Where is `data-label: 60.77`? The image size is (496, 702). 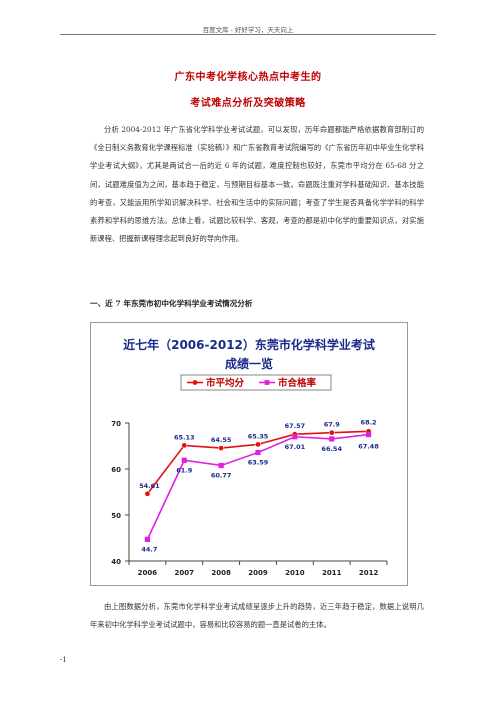 data-label: 60.77 is located at coordinates (221, 475).